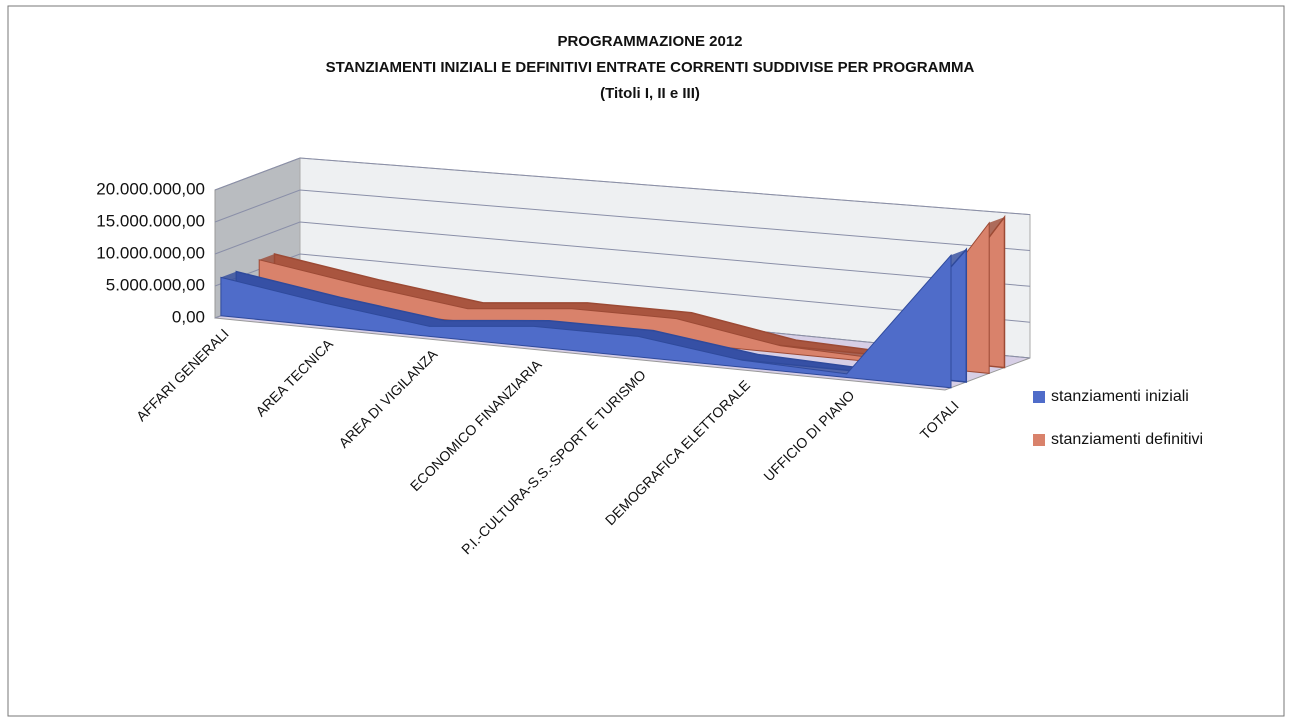 The width and height of the screenshot is (1291, 719). I want to click on y-tick-label: 5.000.000,00, so click(155, 284).